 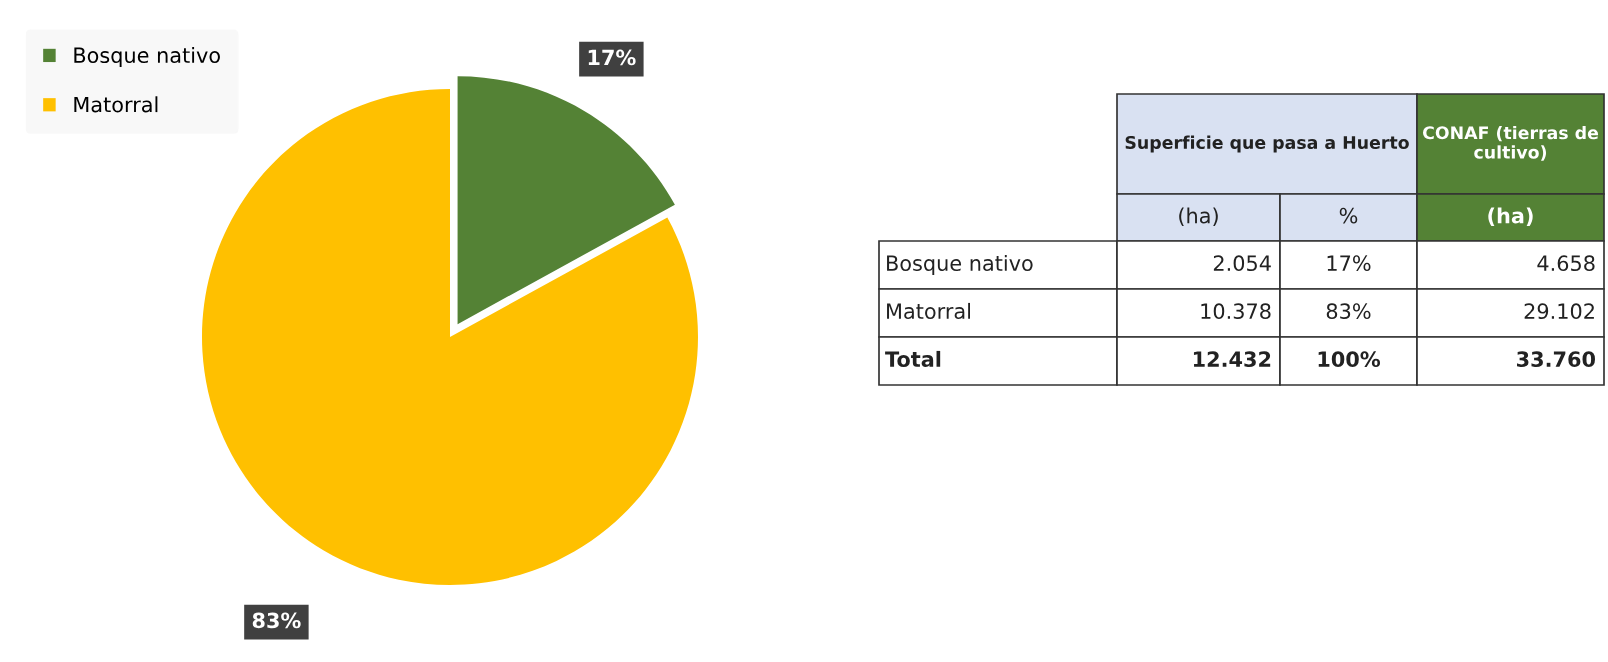 What do you see at coordinates (1510, 143) in the screenshot?
I see `text: CONAF (tierras de cultivo)` at bounding box center [1510, 143].